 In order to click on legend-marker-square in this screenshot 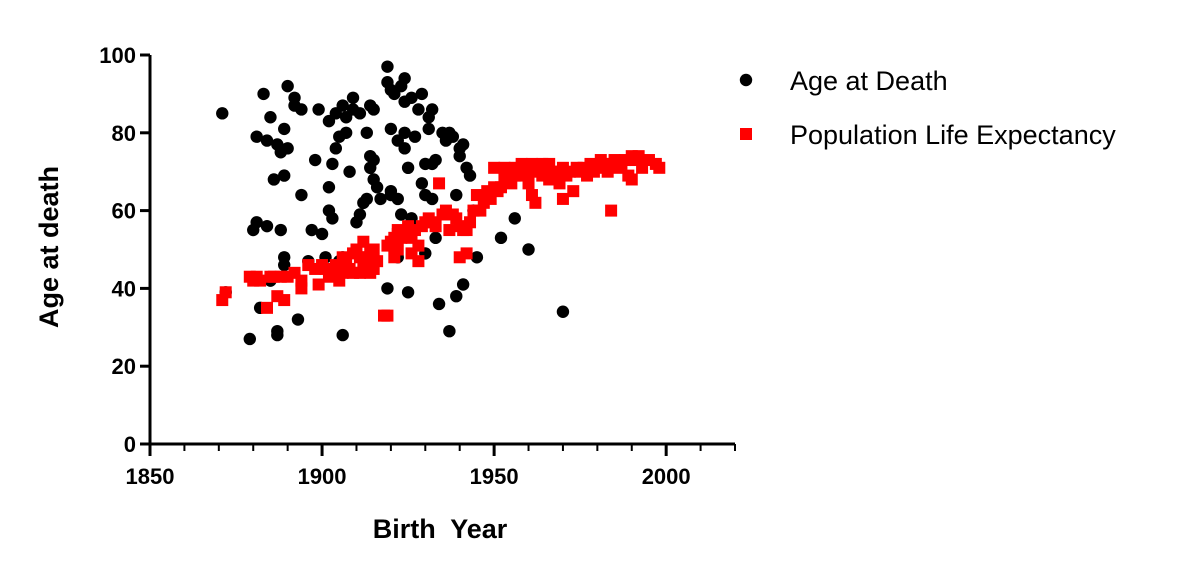, I will do `click(746, 134)`.